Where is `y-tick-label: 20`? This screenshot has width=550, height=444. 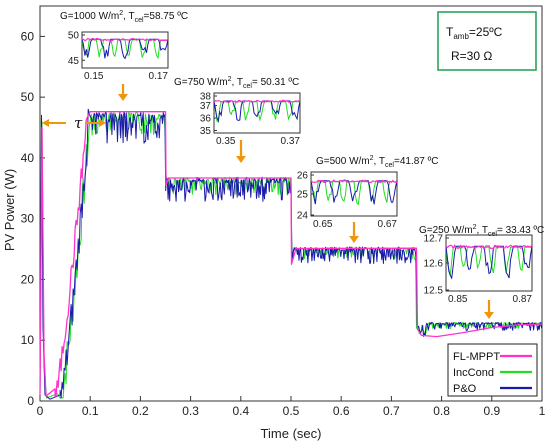 y-tick-label: 20 is located at coordinates (28, 279).